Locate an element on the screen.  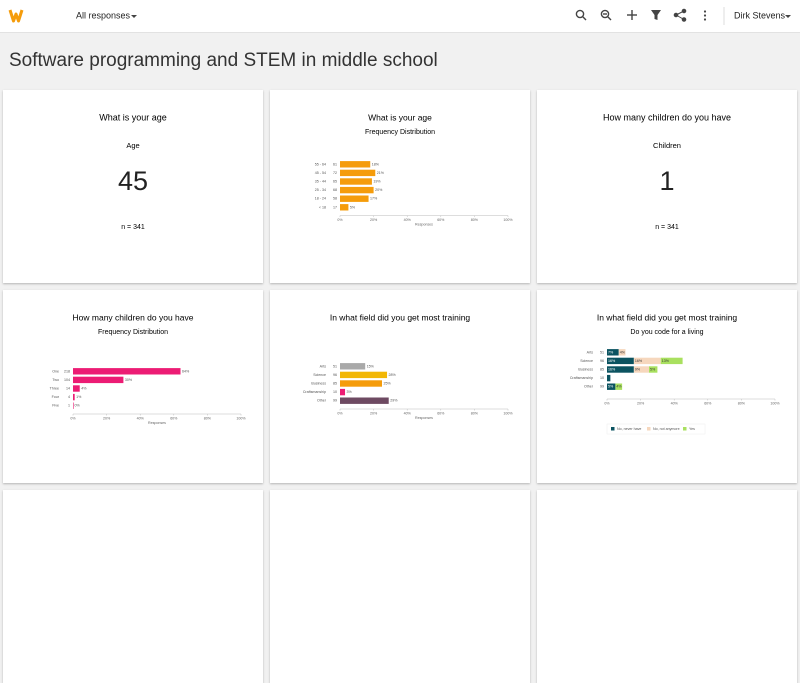
category-label: 45 - 54 is located at coordinates (320, 173).